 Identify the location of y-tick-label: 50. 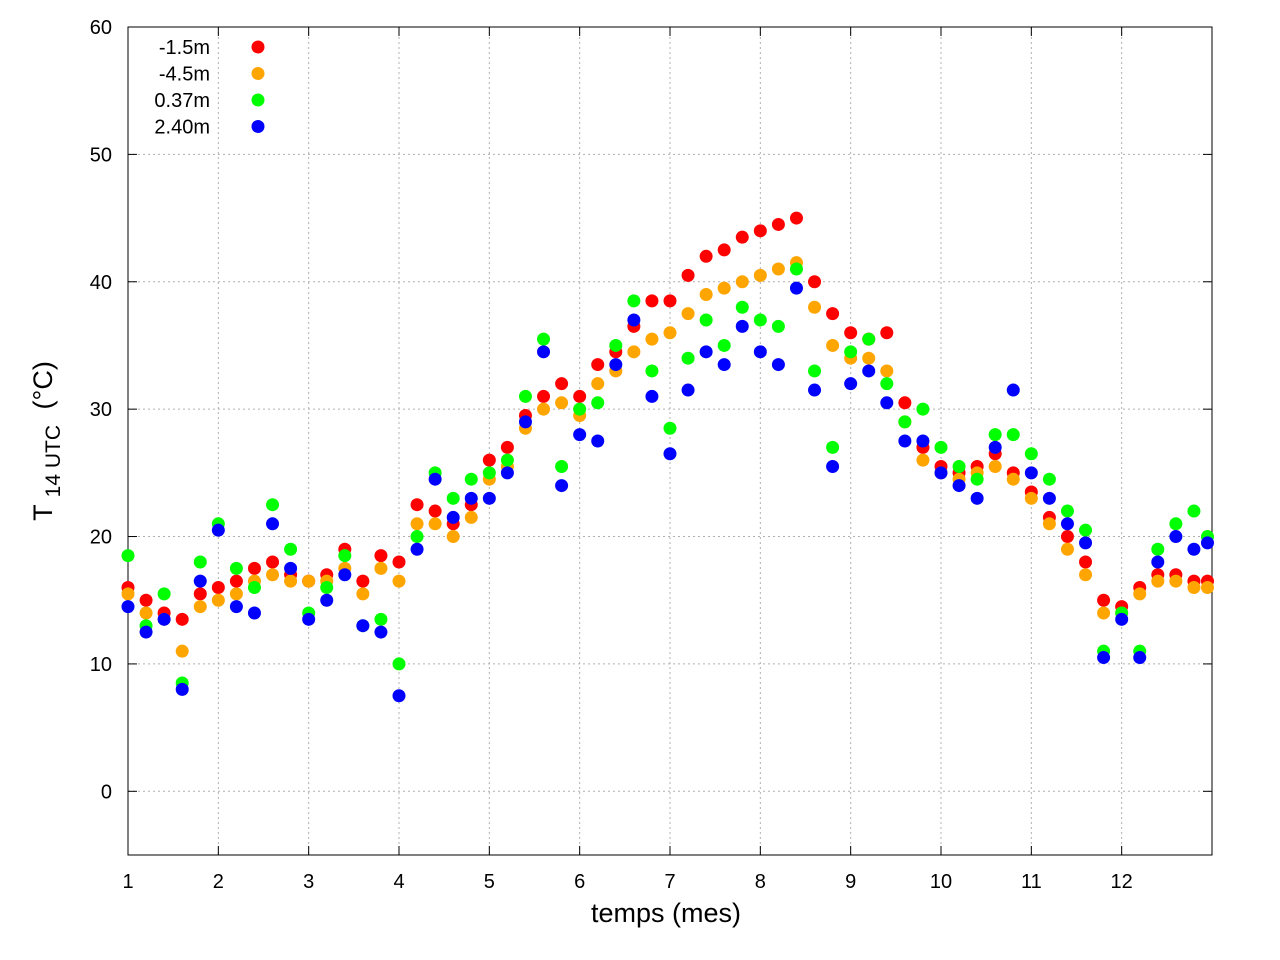
(101, 155).